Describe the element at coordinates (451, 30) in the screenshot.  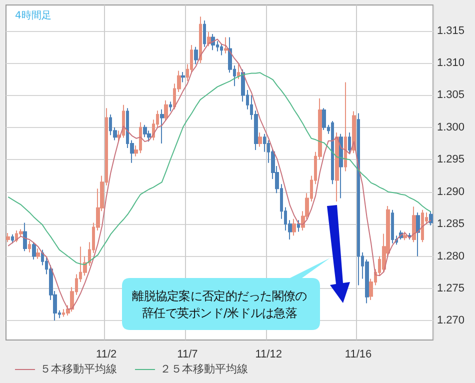
I see `y-tick-label: 1.315` at that location.